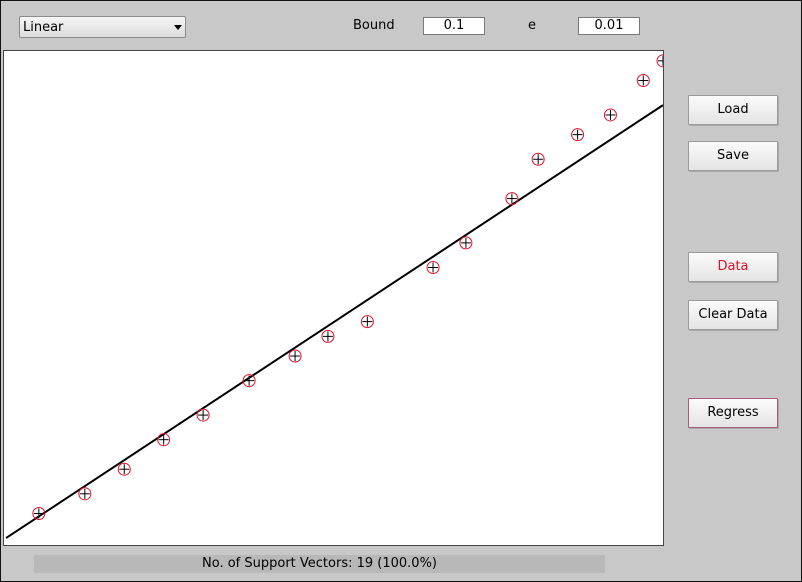 The image size is (802, 582). Describe the element at coordinates (374, 25) in the screenshot. I see `bound-label: Bound` at that location.